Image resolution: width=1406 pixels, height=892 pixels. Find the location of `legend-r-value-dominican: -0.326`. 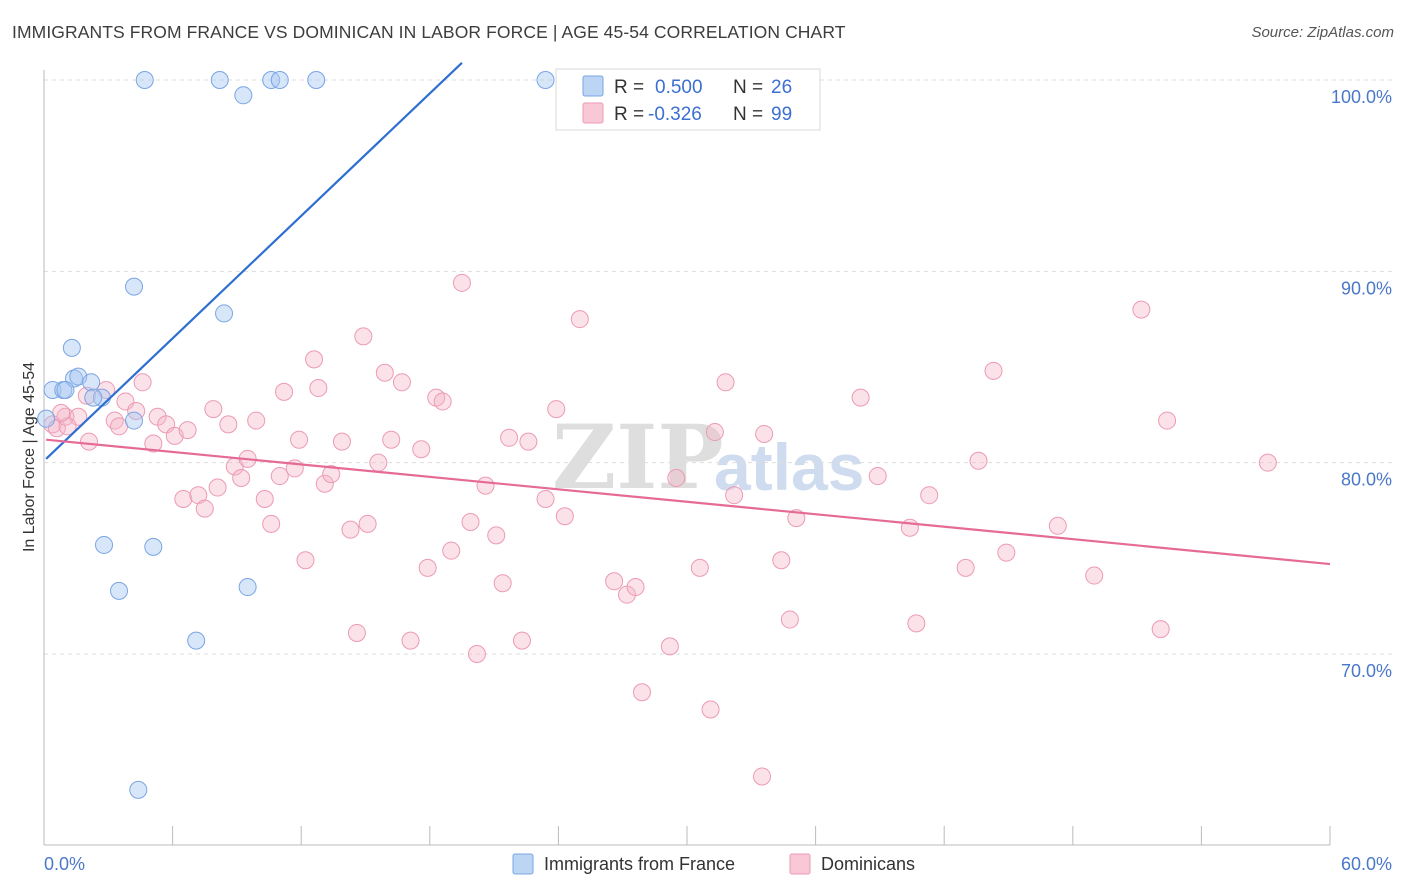

legend-r-value-dominican: -0.326 is located at coordinates (675, 114).